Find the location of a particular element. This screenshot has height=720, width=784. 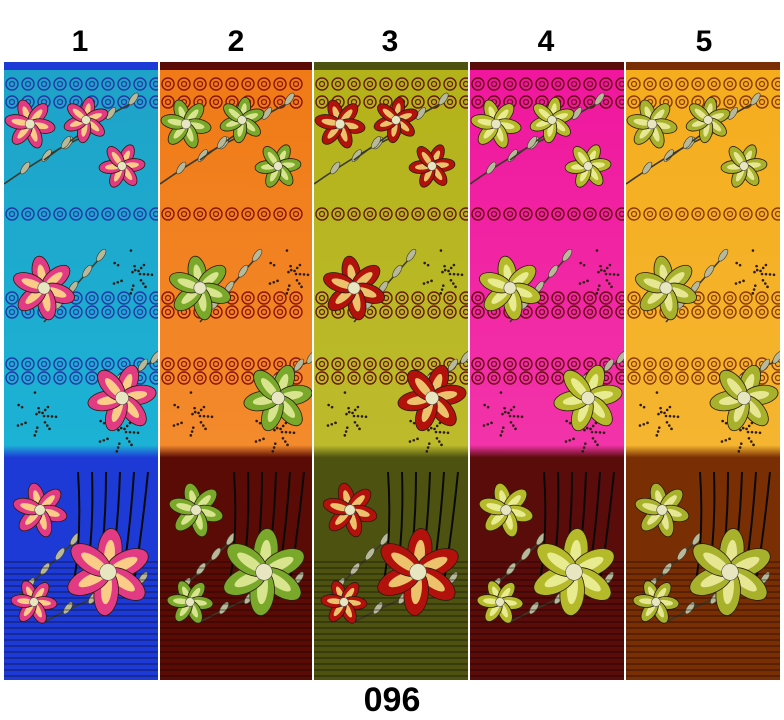

panel-number-3: 3 is located at coordinates (390, 41).